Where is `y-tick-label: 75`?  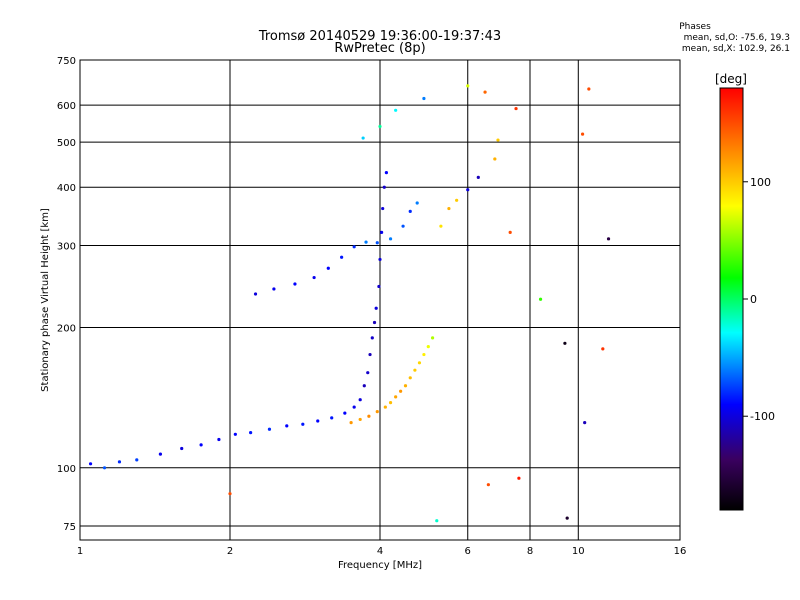 y-tick-label: 75 is located at coordinates (69, 527).